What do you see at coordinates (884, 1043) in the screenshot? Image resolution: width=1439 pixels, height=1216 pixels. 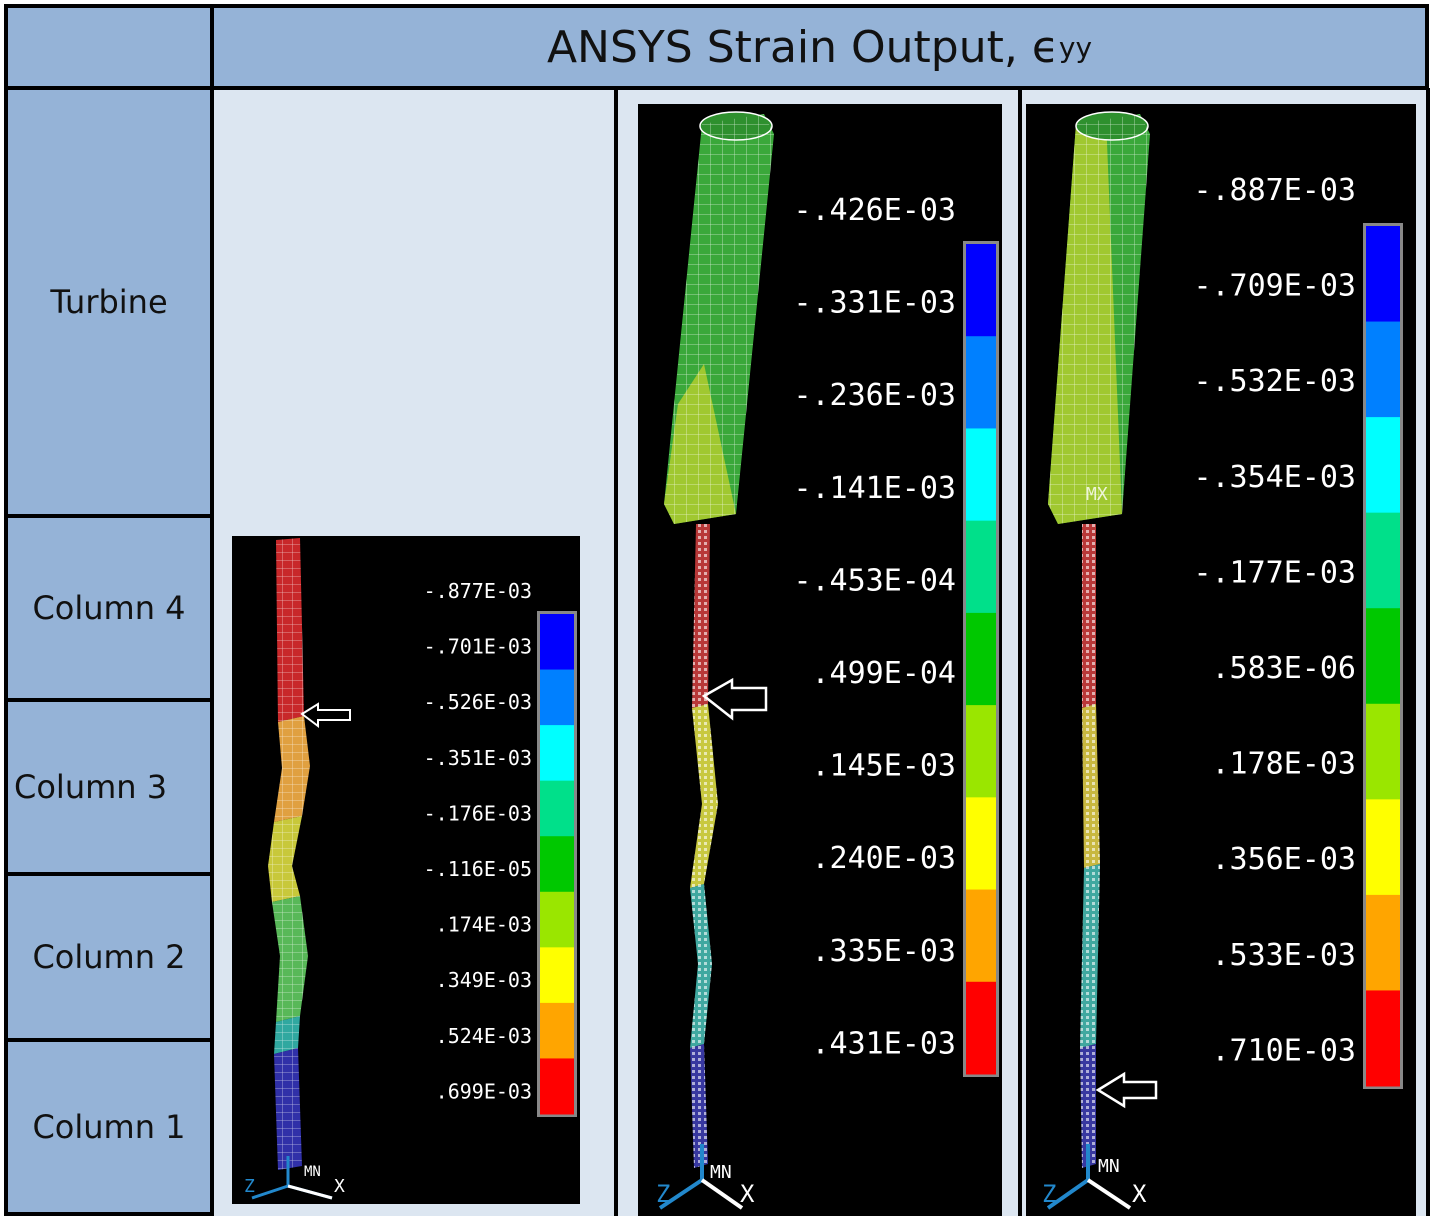 I see `legend-value-label: .431E-03` at bounding box center [884, 1043].